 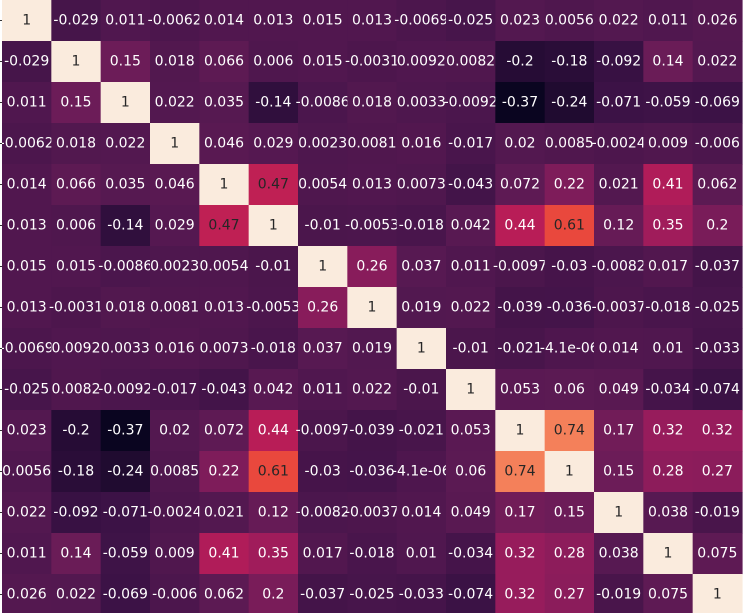 I want to click on cell-value-label: -0.018, so click(x=273, y=349).